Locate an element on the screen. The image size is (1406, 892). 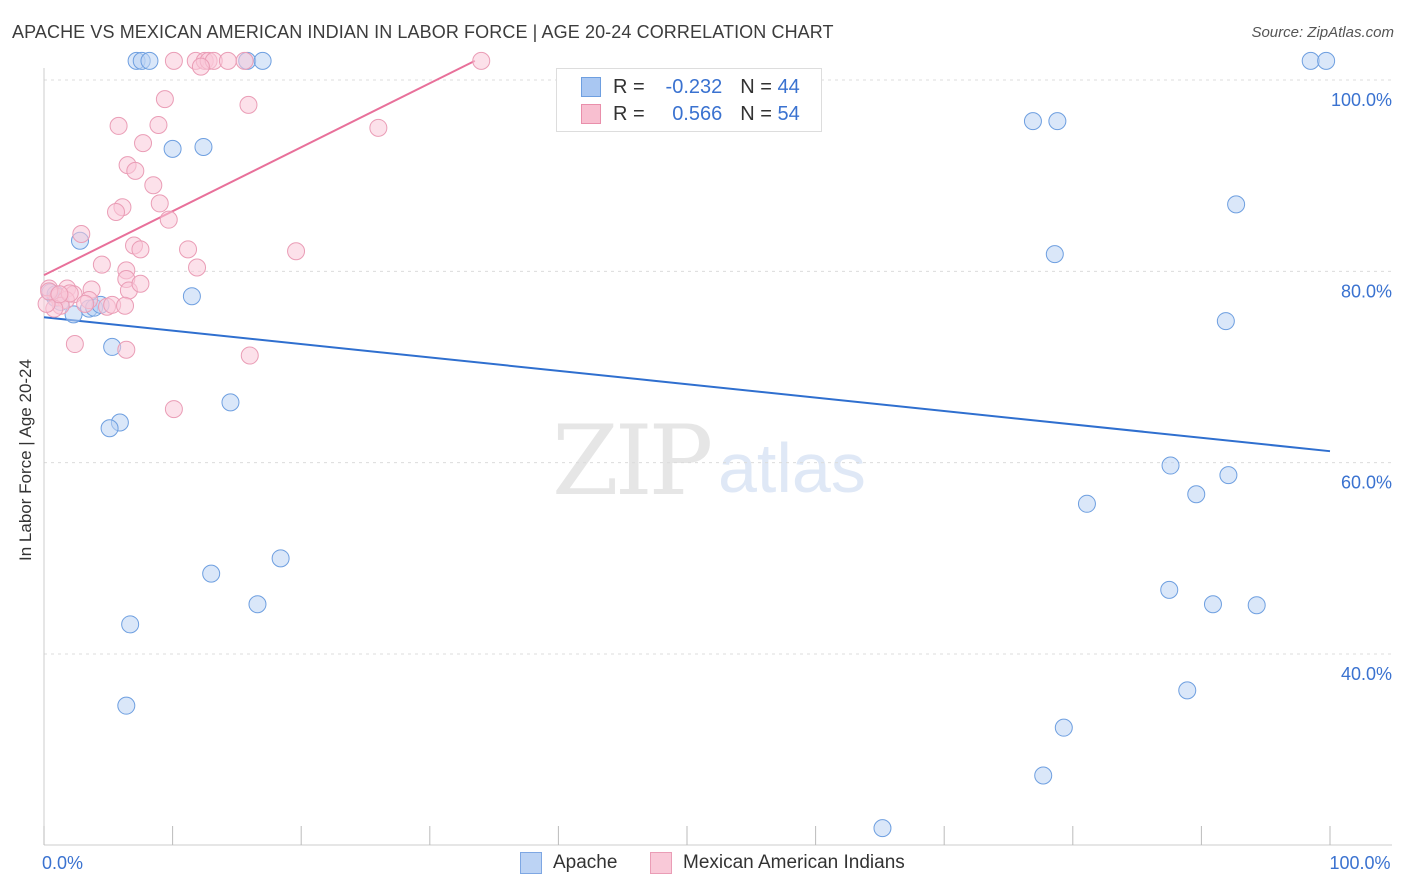
x-tick-label: 100.0% is located at coordinates (1359, 863).